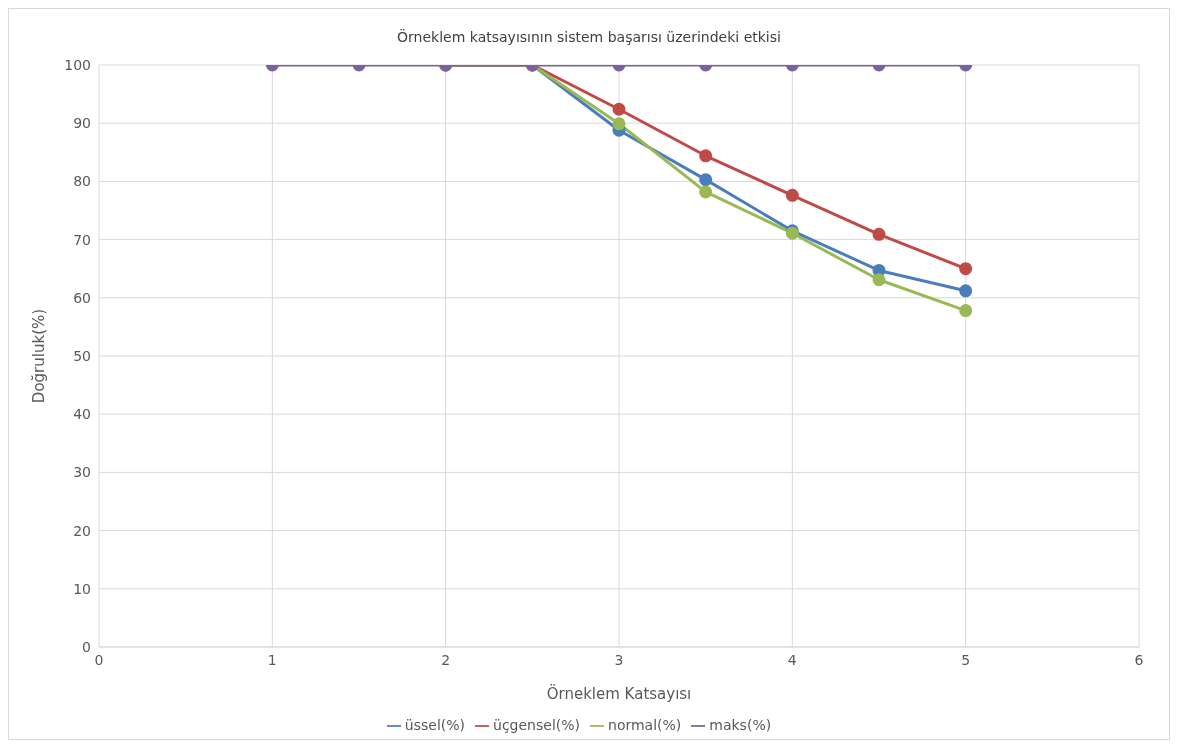 The width and height of the screenshot is (1177, 747). I want to click on y-tick-label: 10, so click(82, 588).